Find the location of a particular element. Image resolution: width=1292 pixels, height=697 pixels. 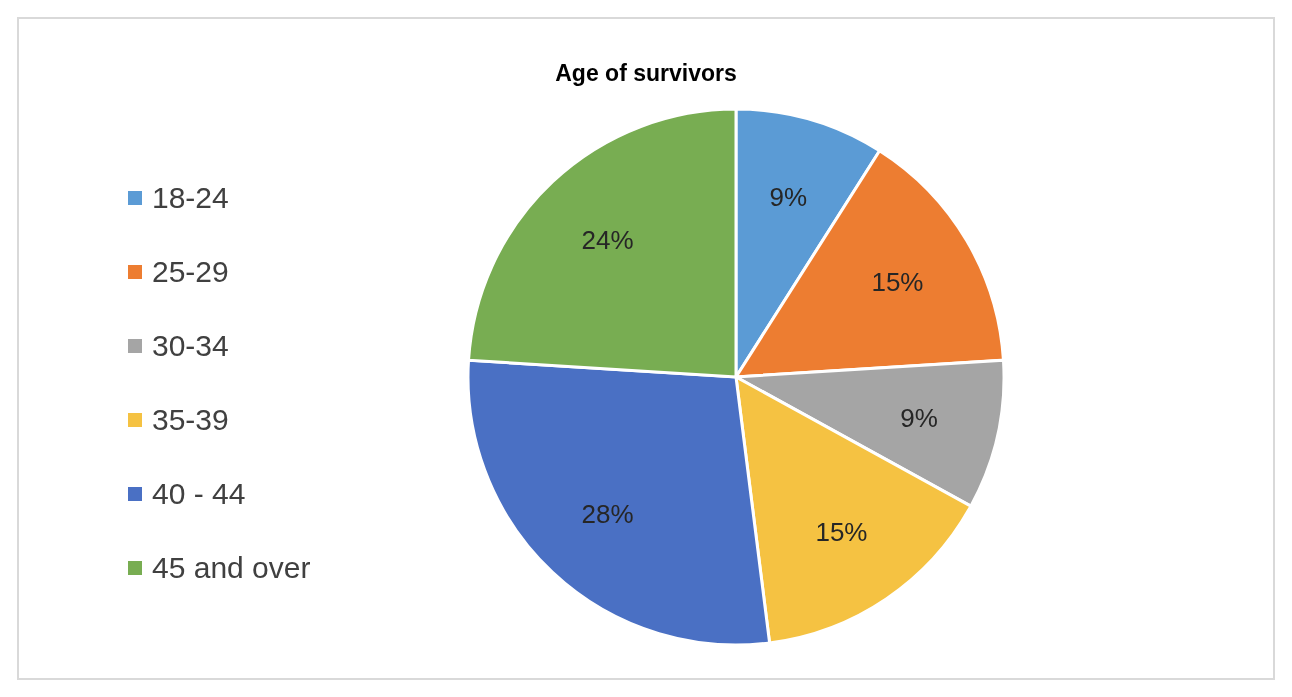

data-label: 28% is located at coordinates (607, 513).